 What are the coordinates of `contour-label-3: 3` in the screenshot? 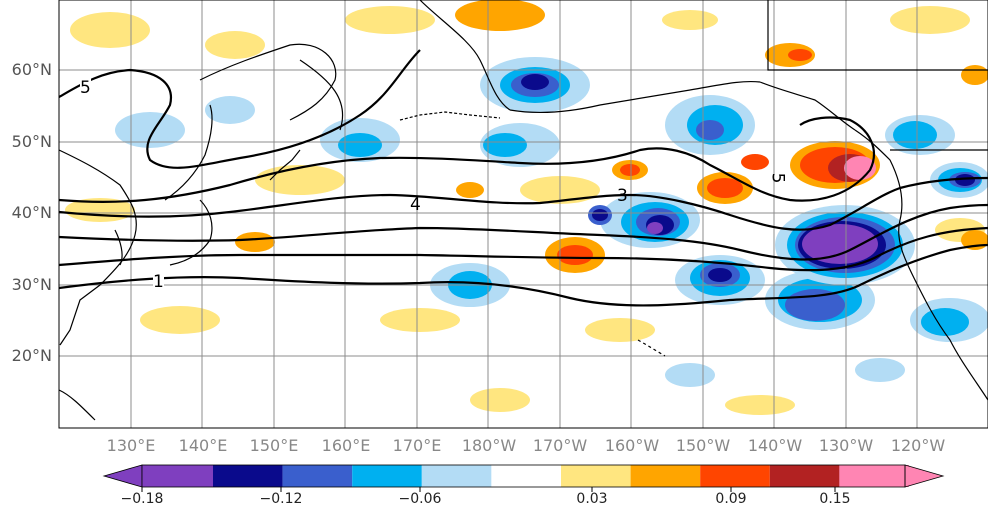 It's located at (622, 196).